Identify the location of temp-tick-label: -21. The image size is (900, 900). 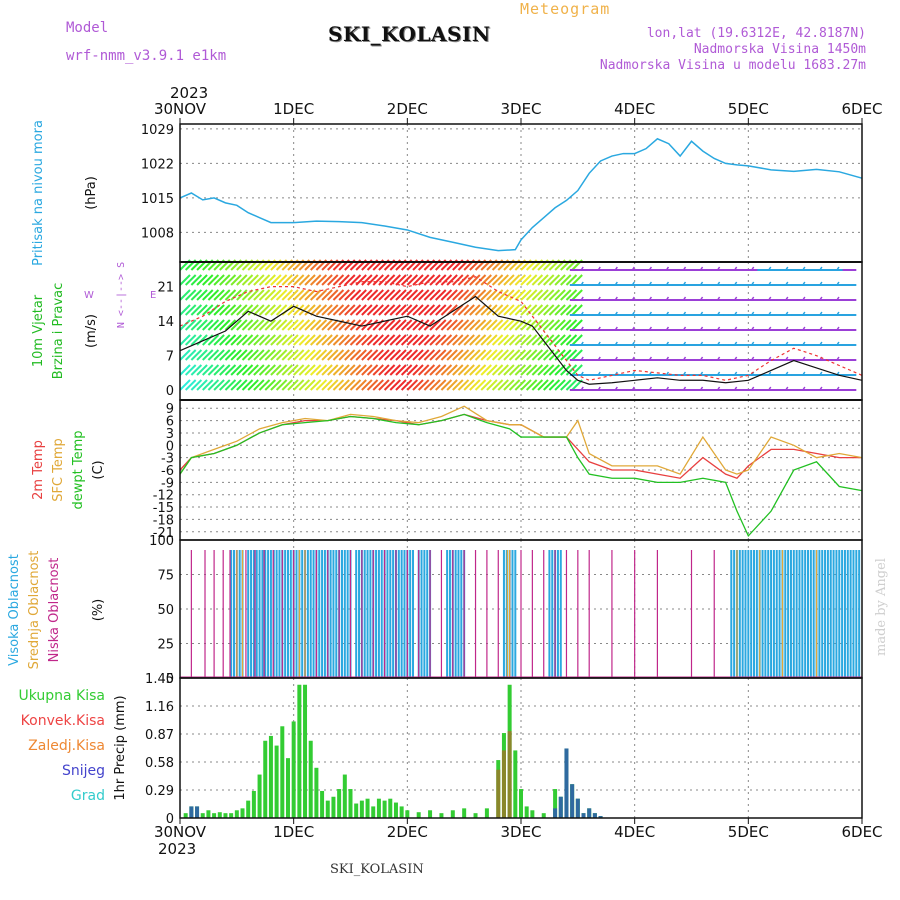
(163, 533).